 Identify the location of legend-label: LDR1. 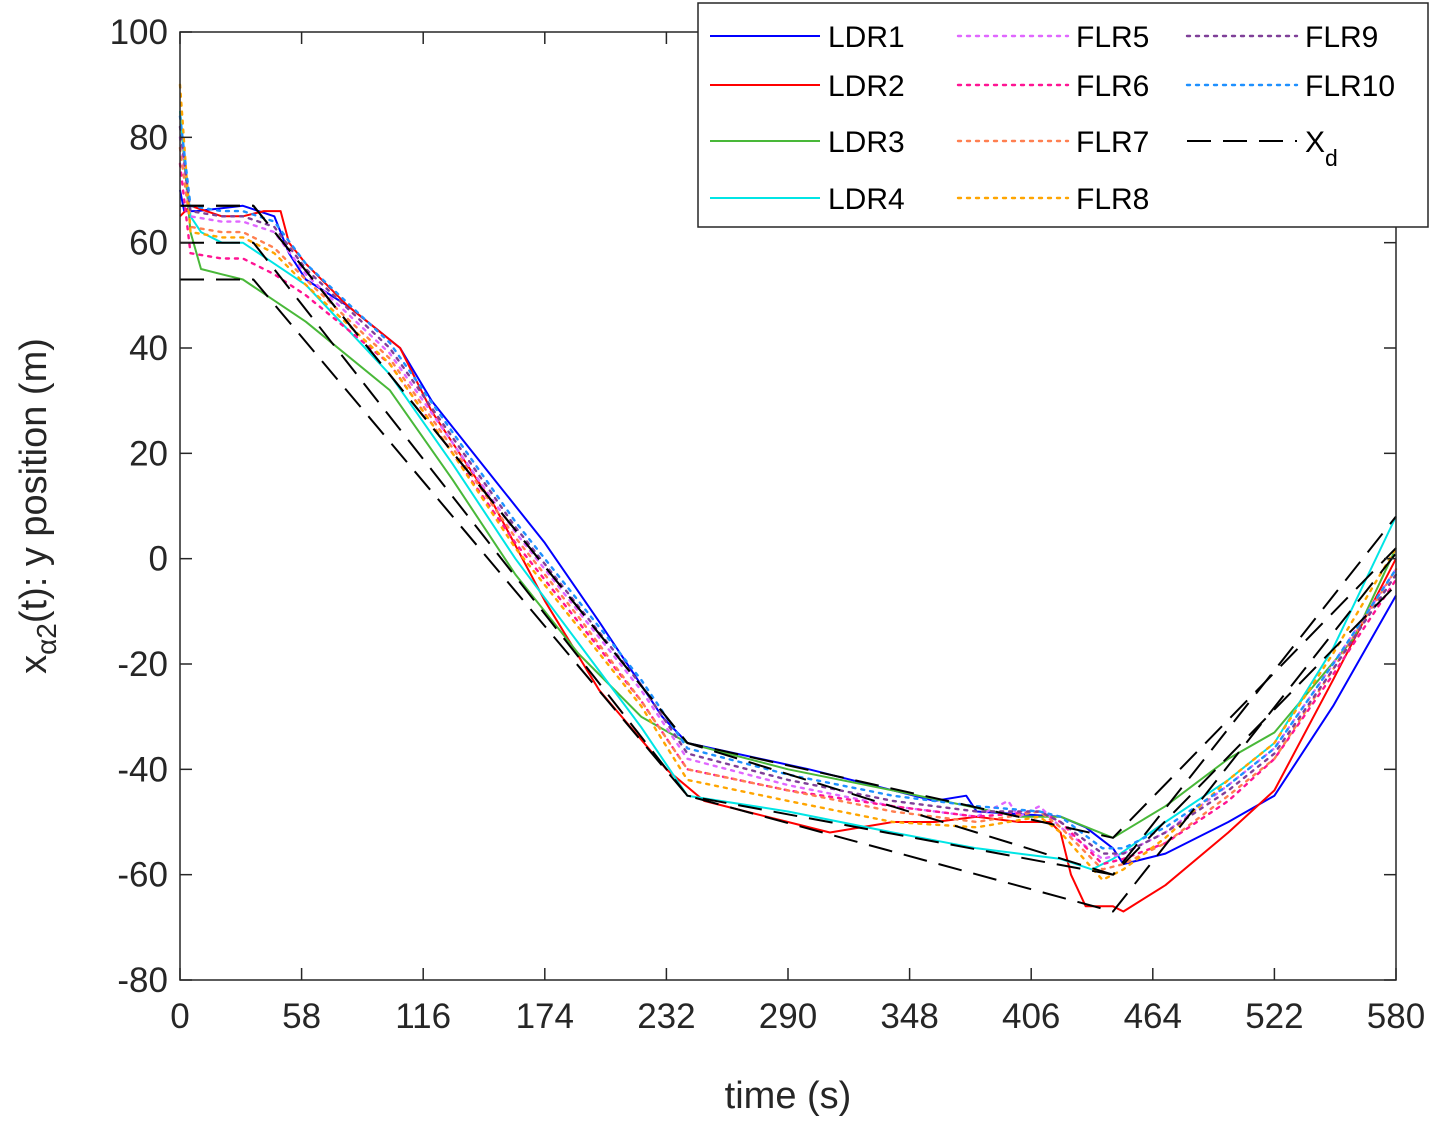
(866, 37).